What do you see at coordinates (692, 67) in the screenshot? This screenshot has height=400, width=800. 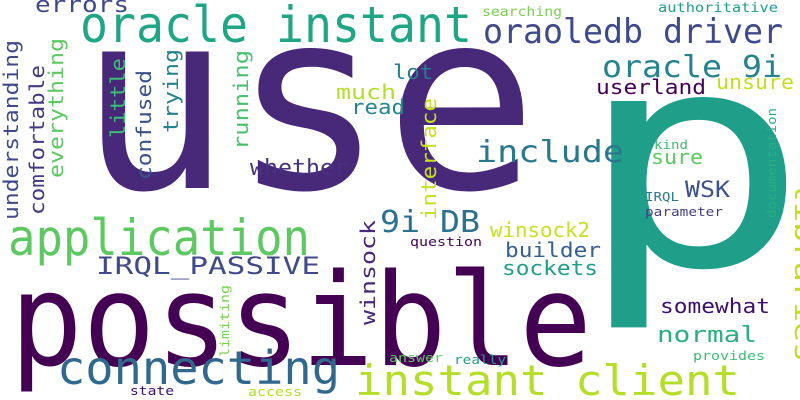 I see `word-oracle-9i: oracle 9i` at bounding box center [692, 67].